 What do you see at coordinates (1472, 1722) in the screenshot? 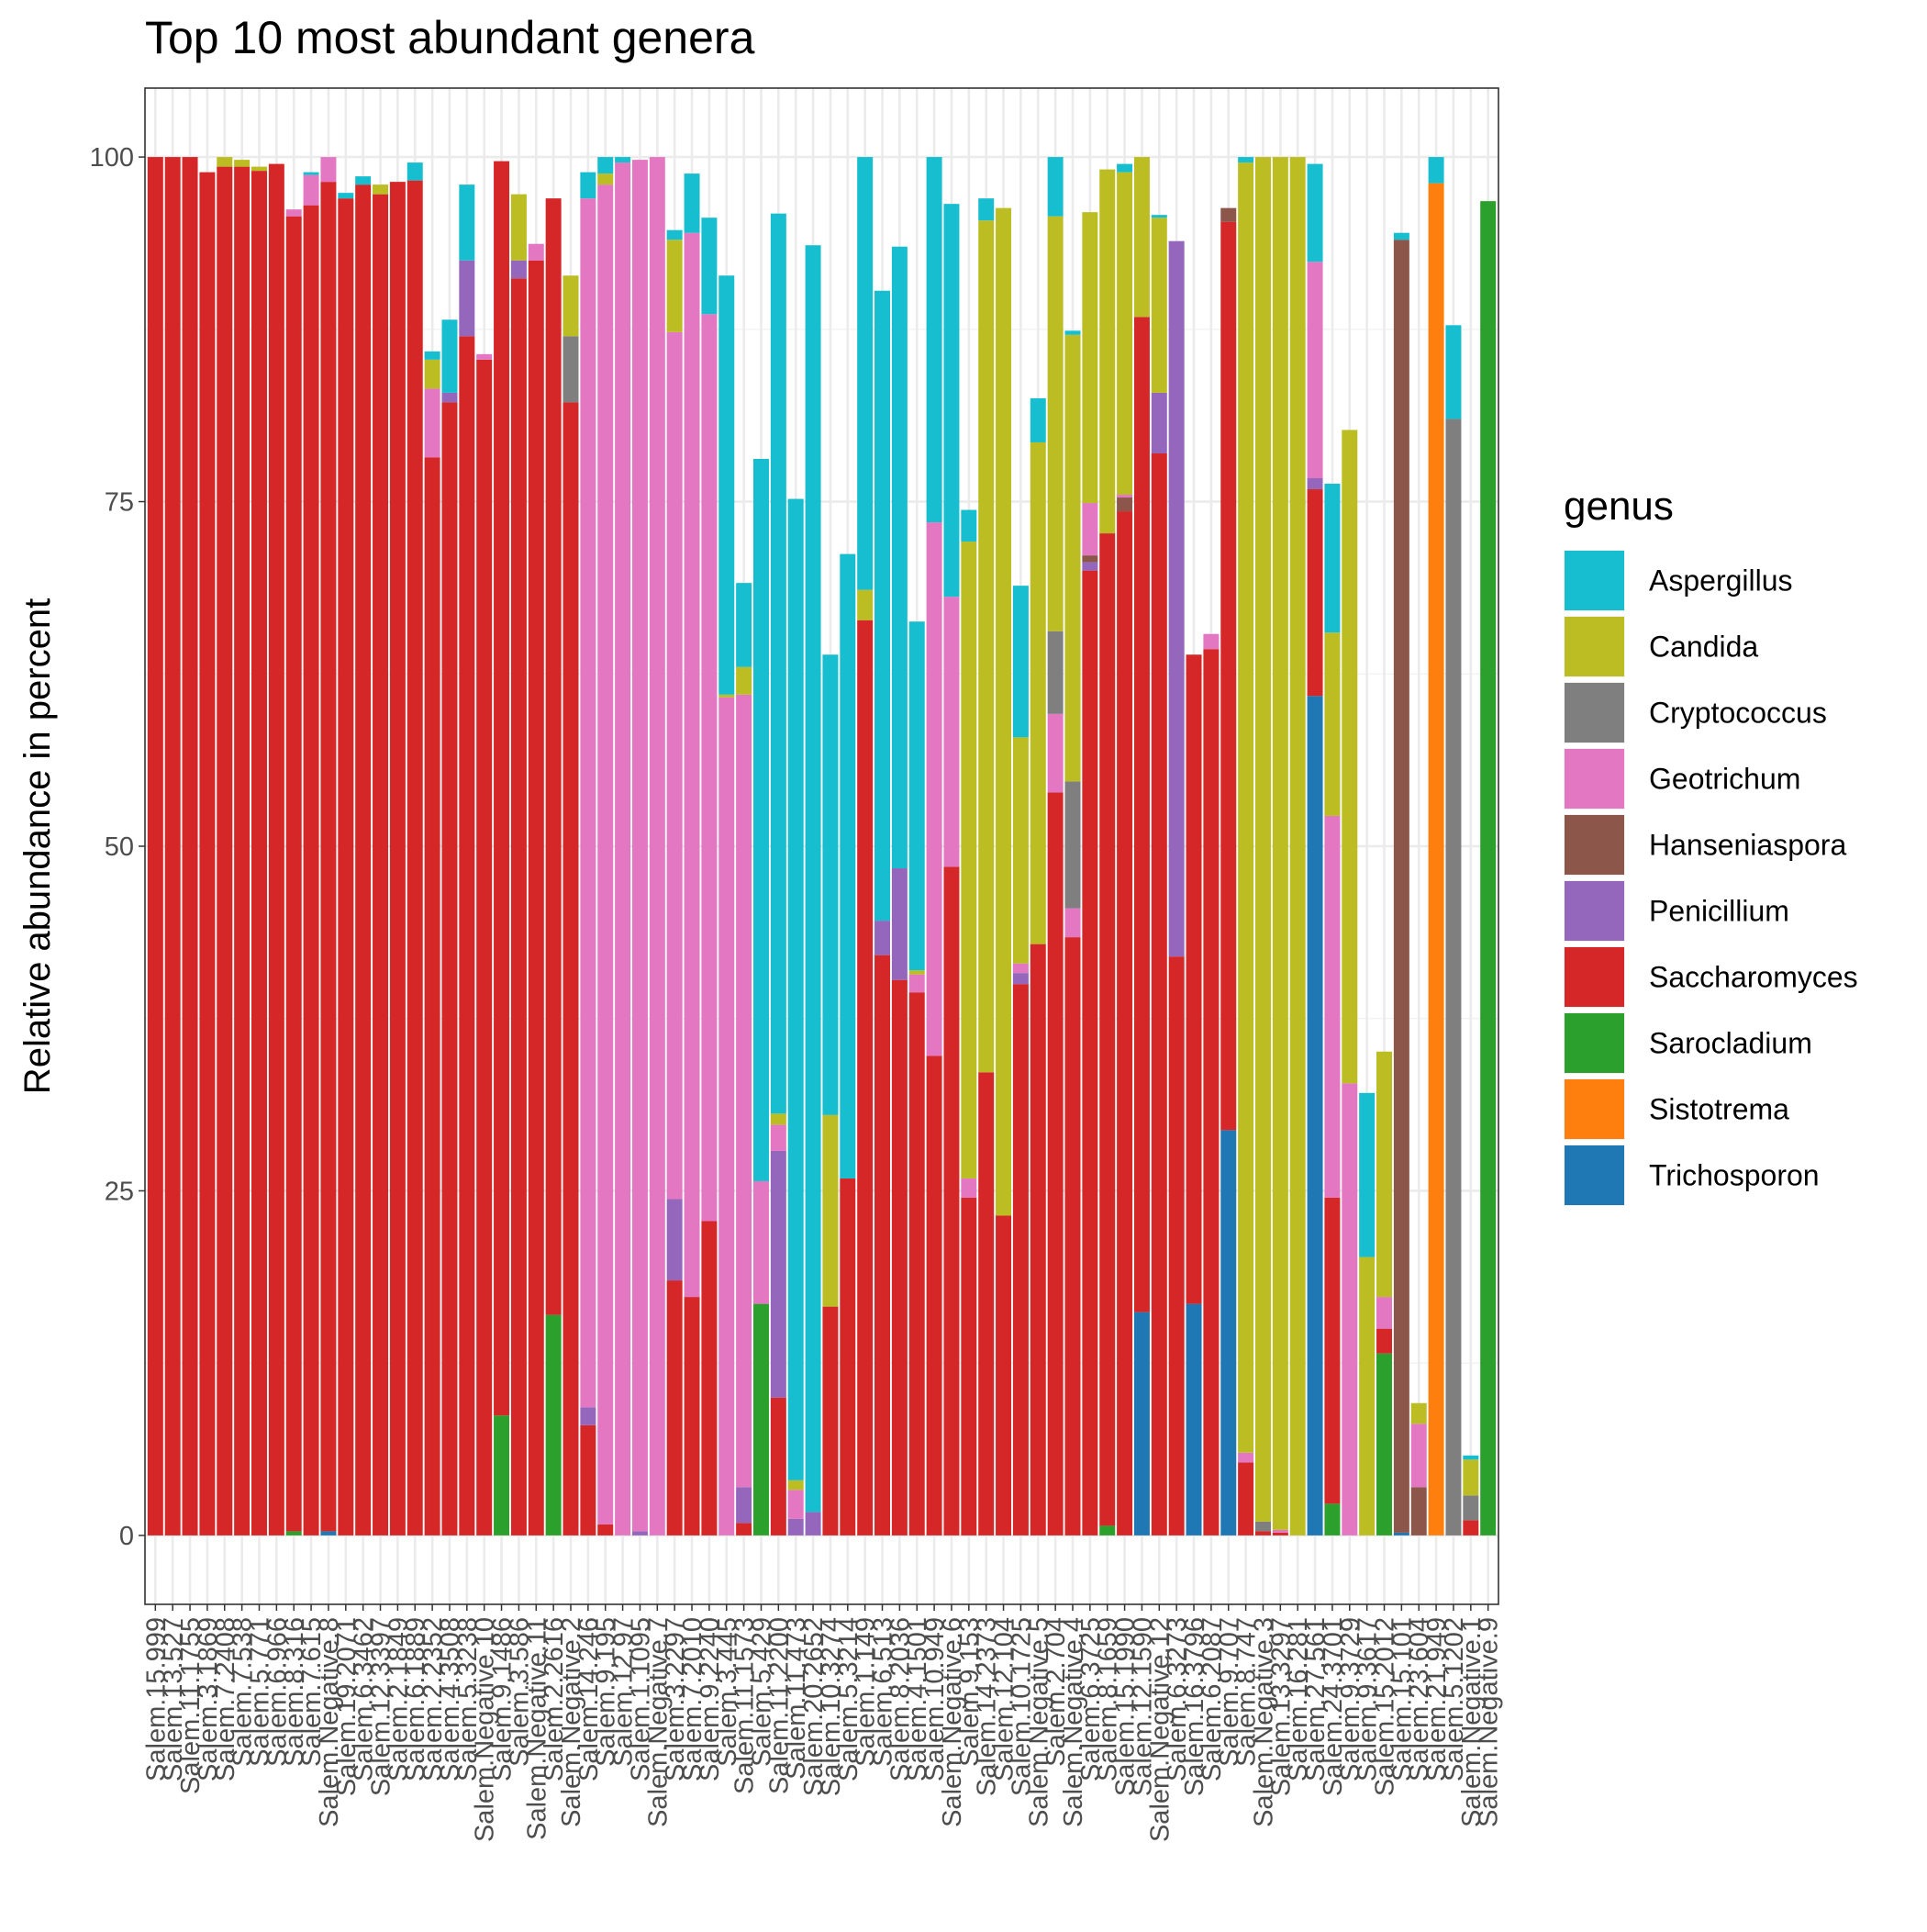
I see `x-tick-label: Salem.Negative.1` at bounding box center [1472, 1722].